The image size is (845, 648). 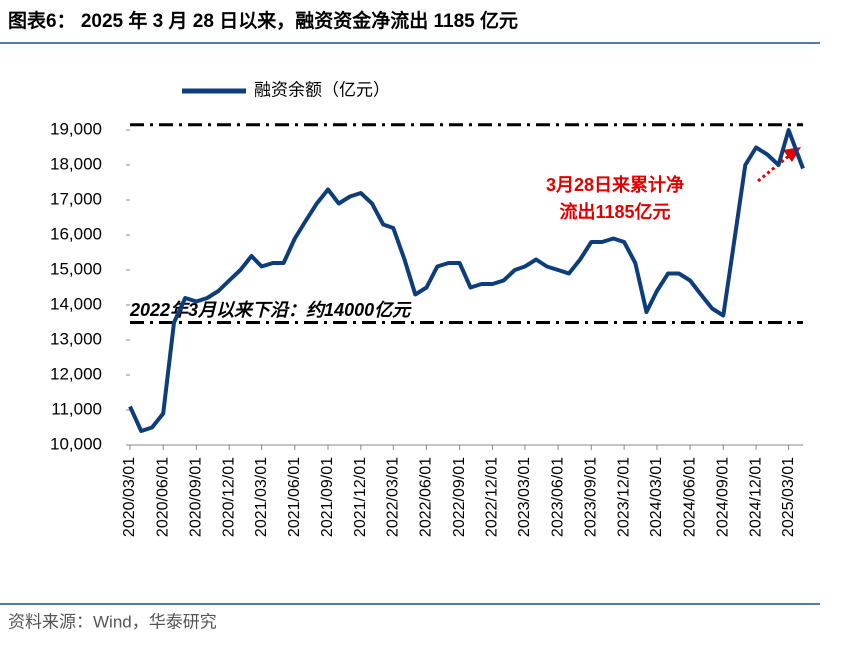 I want to click on arrow-shaft, so click(x=774, y=168).